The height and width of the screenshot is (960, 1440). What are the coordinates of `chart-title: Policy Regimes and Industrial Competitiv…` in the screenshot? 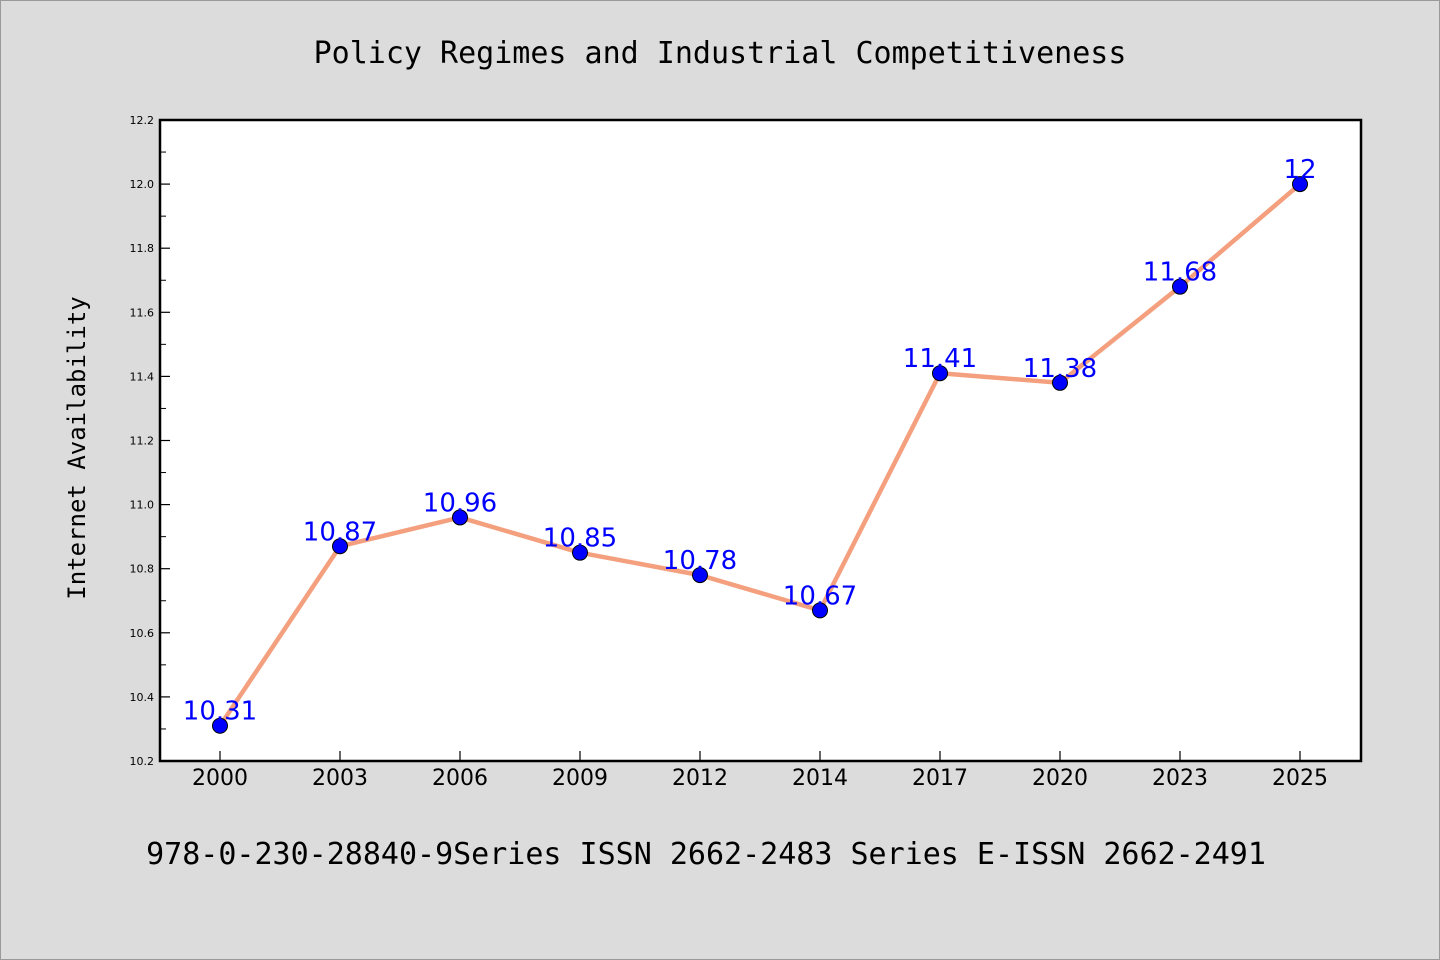 It's located at (720, 53).